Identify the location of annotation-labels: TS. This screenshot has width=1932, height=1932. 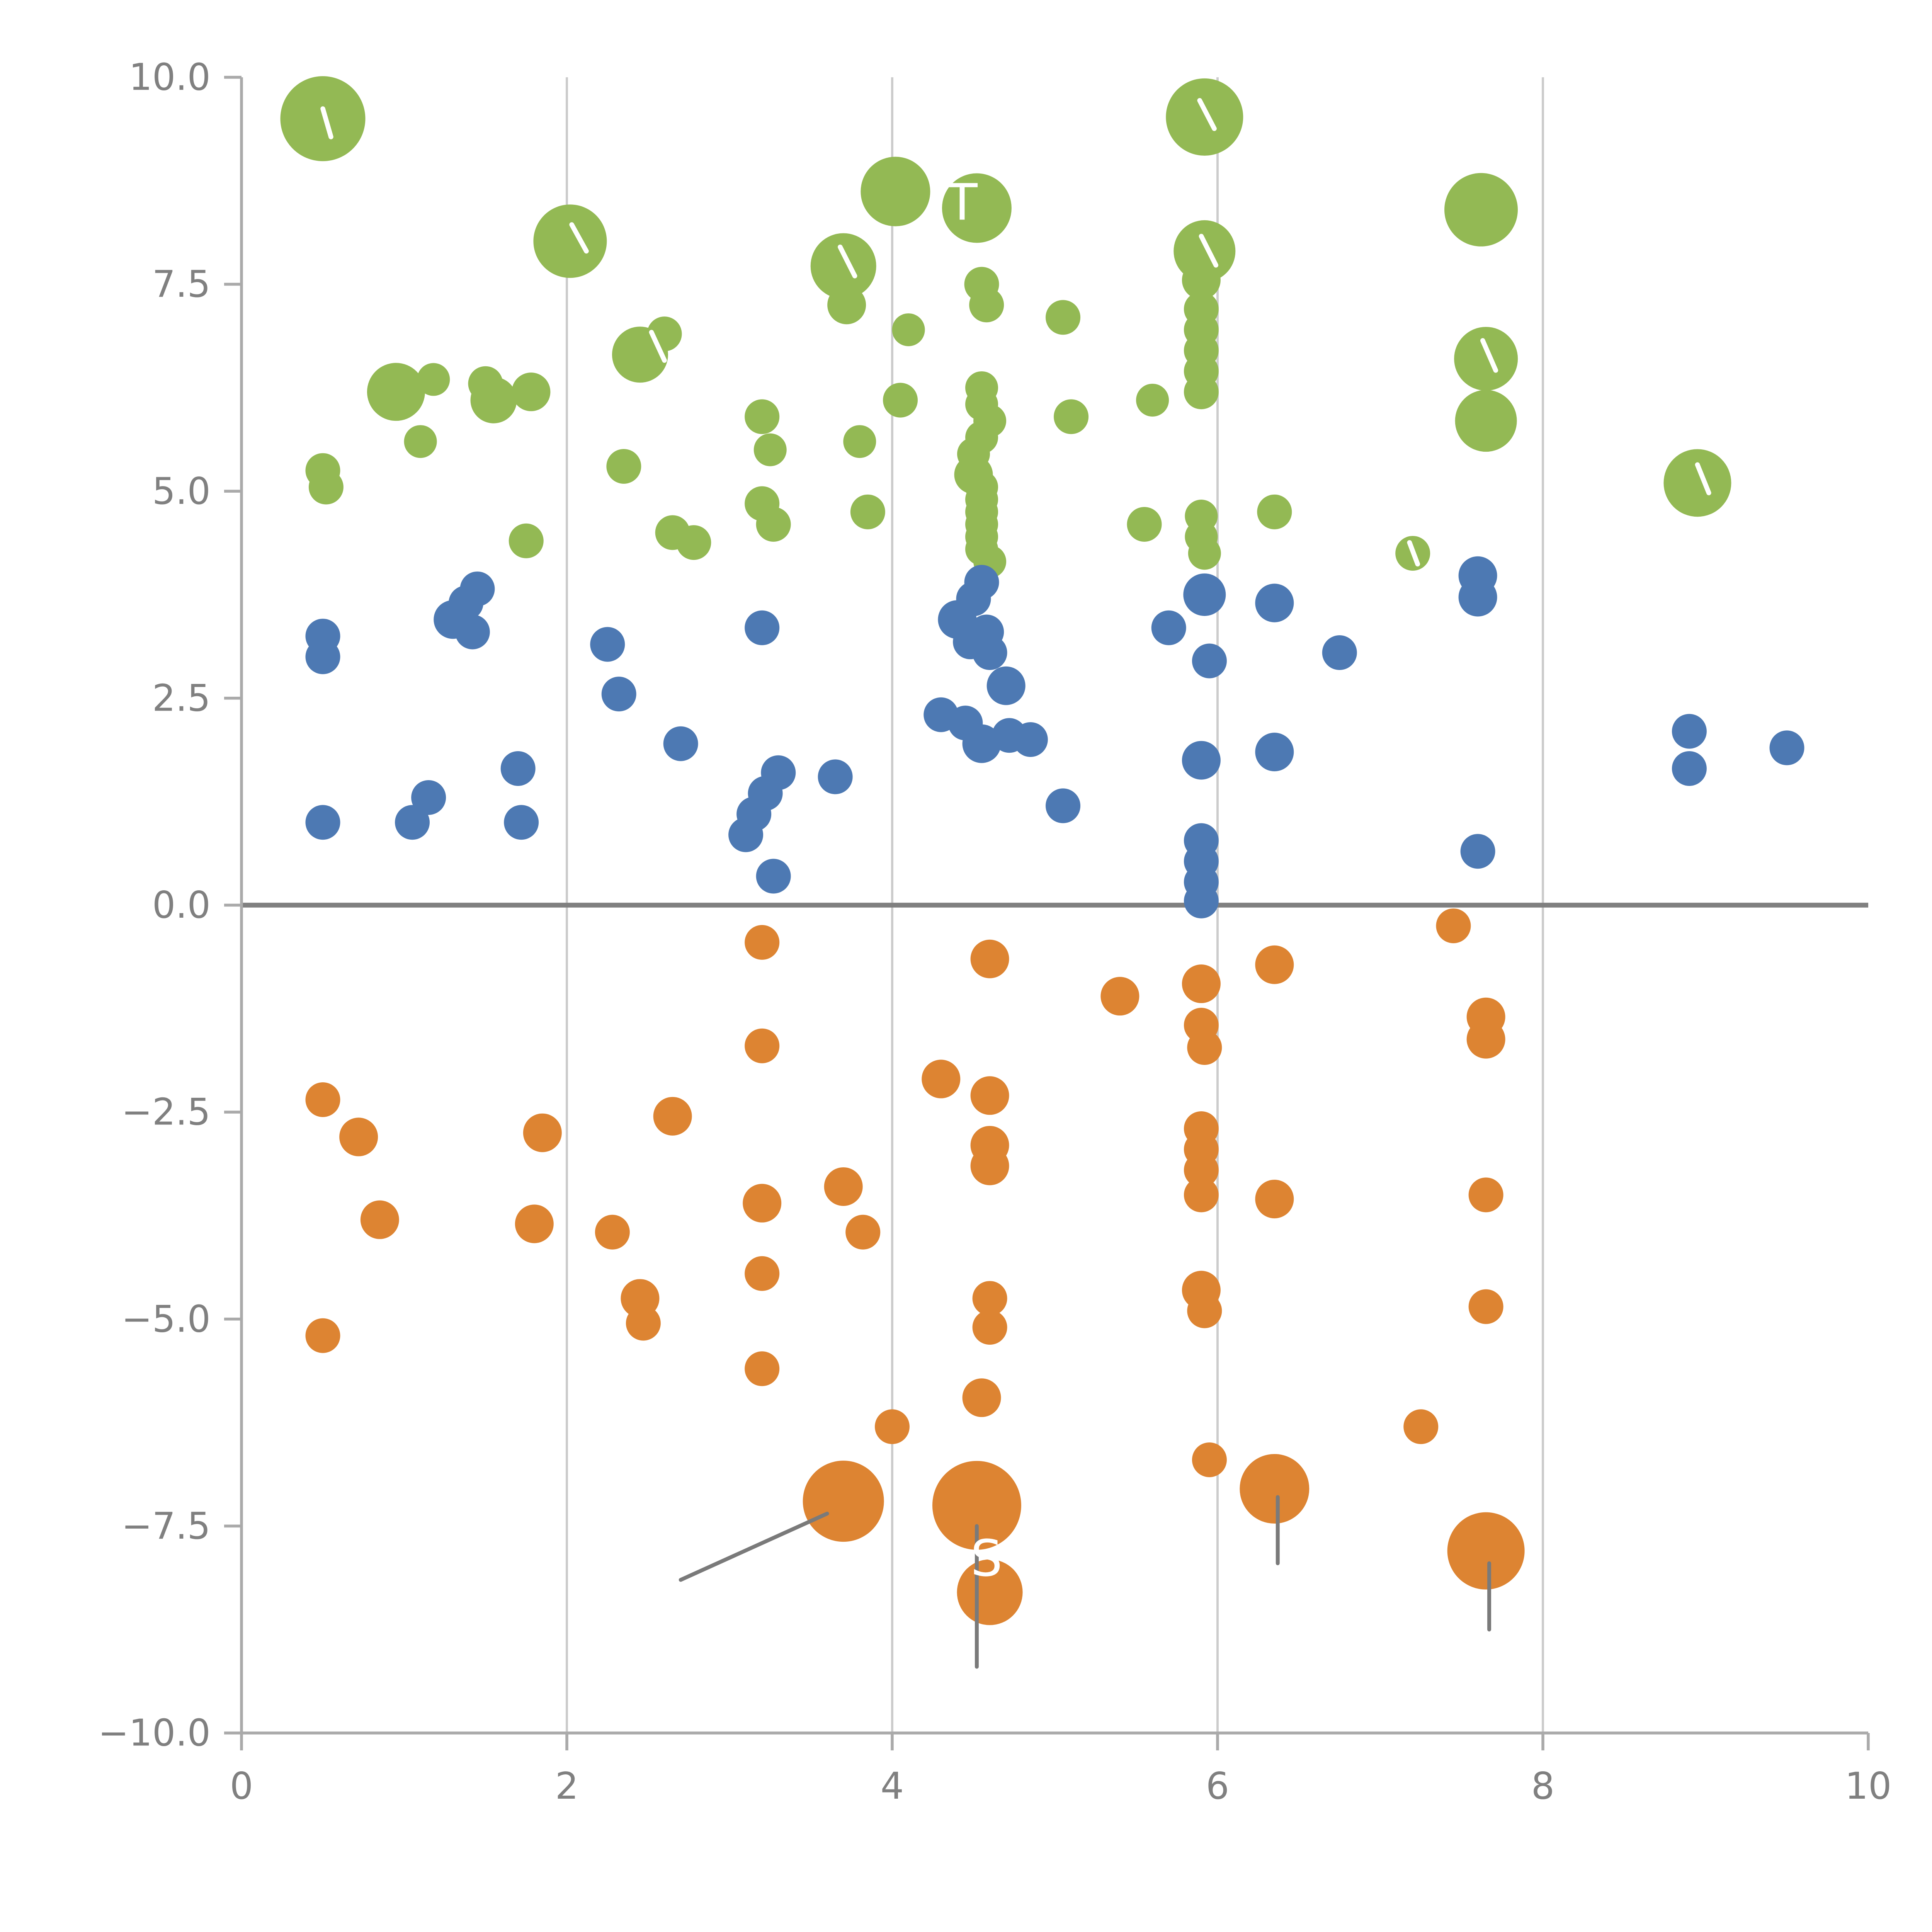
(974, 880).